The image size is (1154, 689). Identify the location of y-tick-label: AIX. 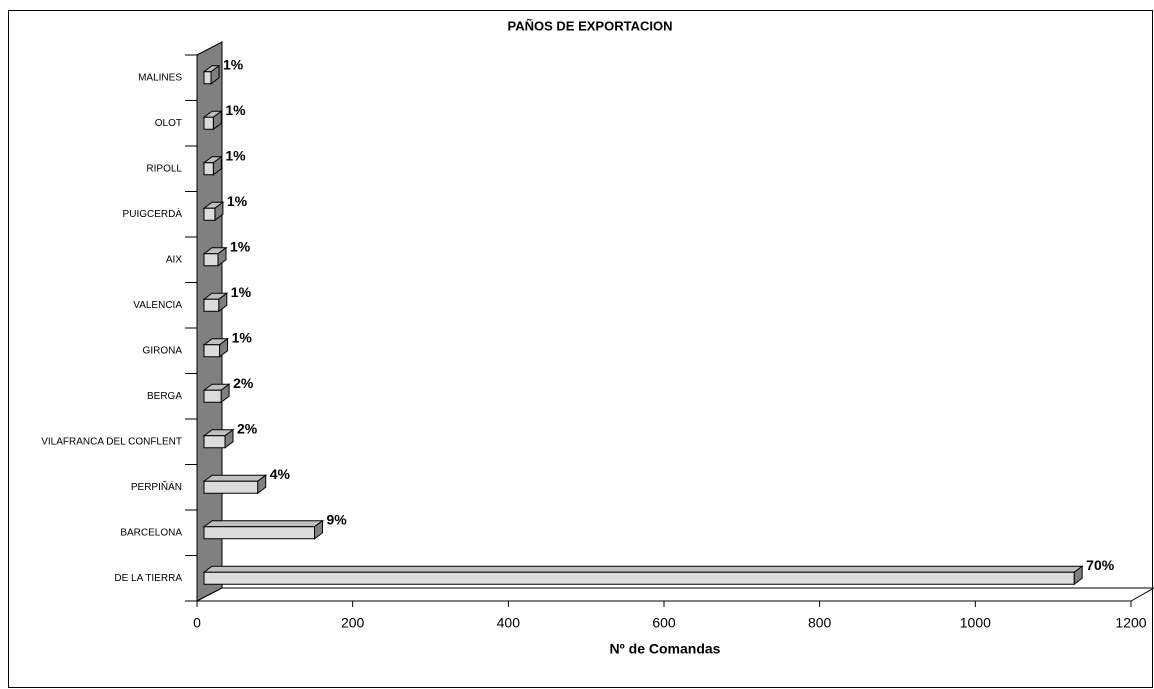
(174, 259).